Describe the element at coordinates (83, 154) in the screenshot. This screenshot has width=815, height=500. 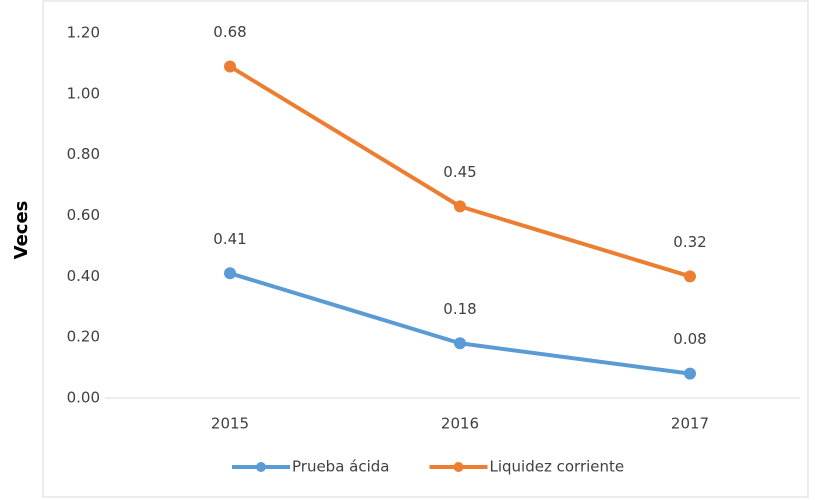
I see `y-tick-label: 0.80` at that location.